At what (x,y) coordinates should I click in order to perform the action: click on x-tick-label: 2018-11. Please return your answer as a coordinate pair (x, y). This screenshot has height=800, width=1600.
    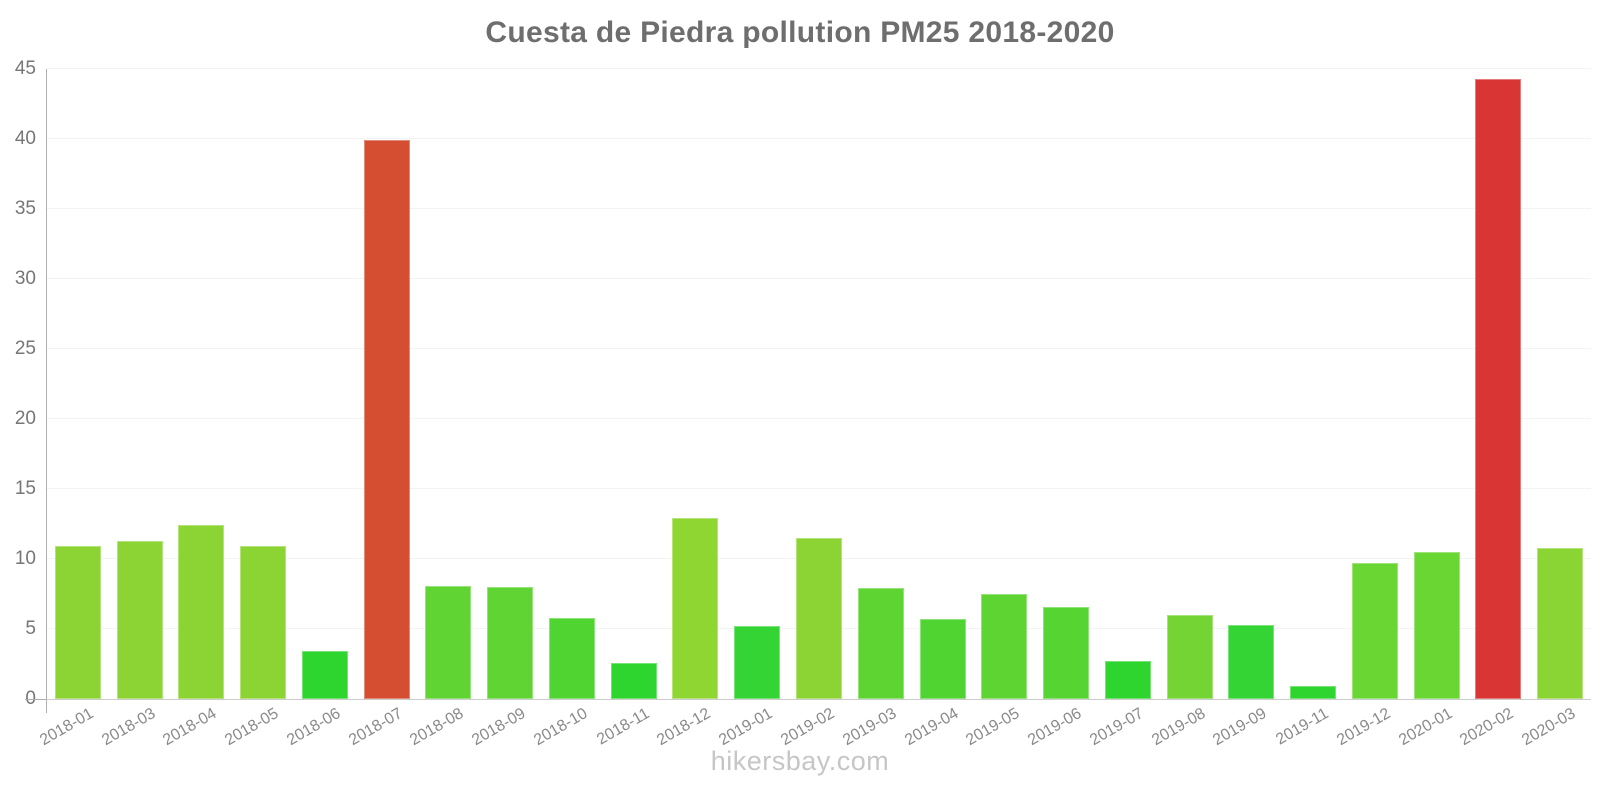
    Looking at the image, I should click on (623, 727).